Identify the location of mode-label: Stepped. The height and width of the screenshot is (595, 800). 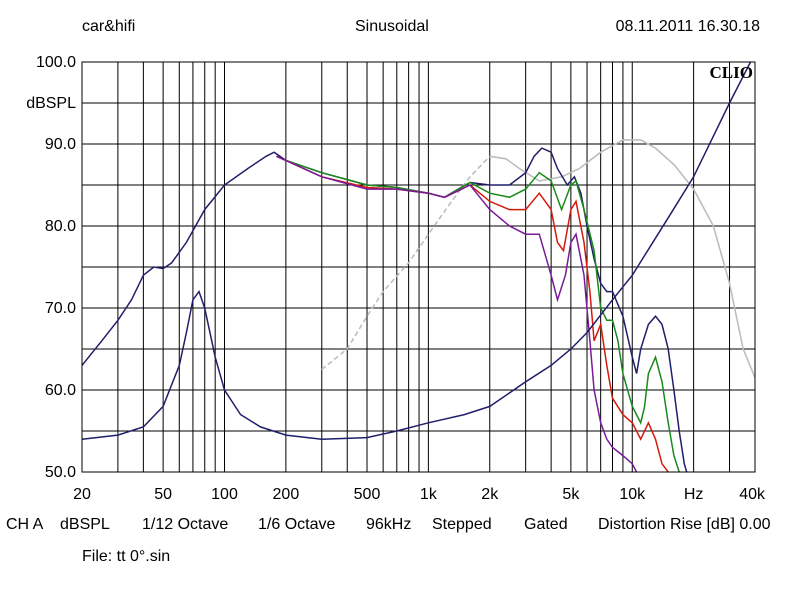
(462, 524).